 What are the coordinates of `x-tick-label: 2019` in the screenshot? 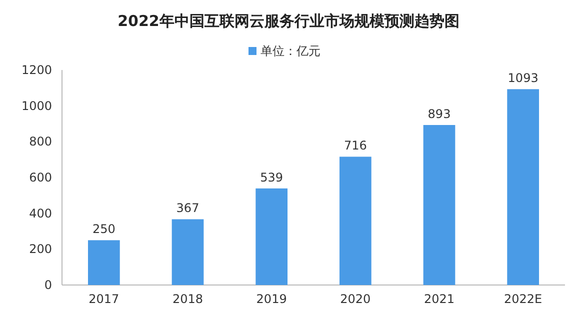 It's located at (271, 299).